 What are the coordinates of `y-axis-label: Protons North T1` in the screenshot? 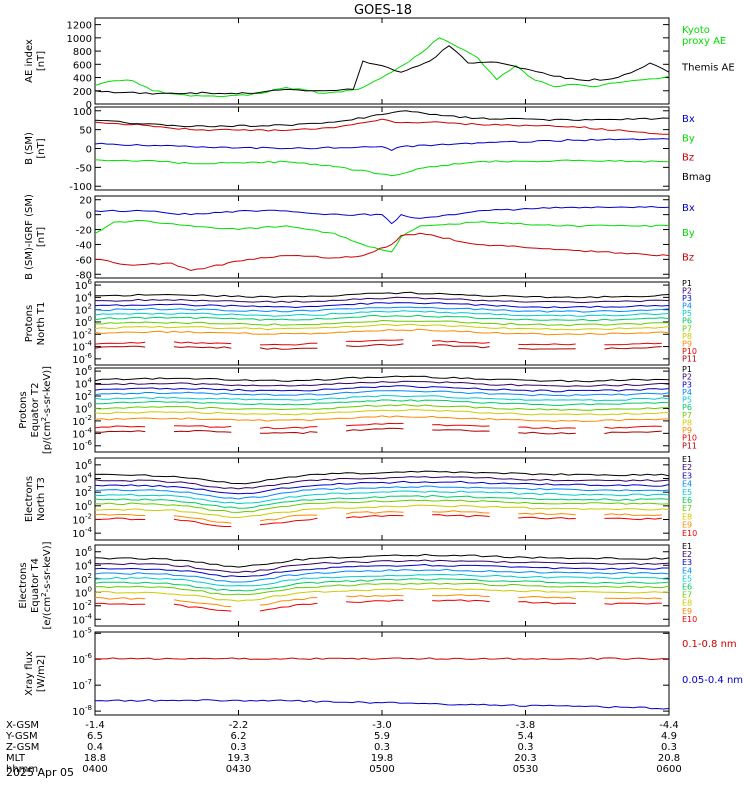 It's located at (35, 324).